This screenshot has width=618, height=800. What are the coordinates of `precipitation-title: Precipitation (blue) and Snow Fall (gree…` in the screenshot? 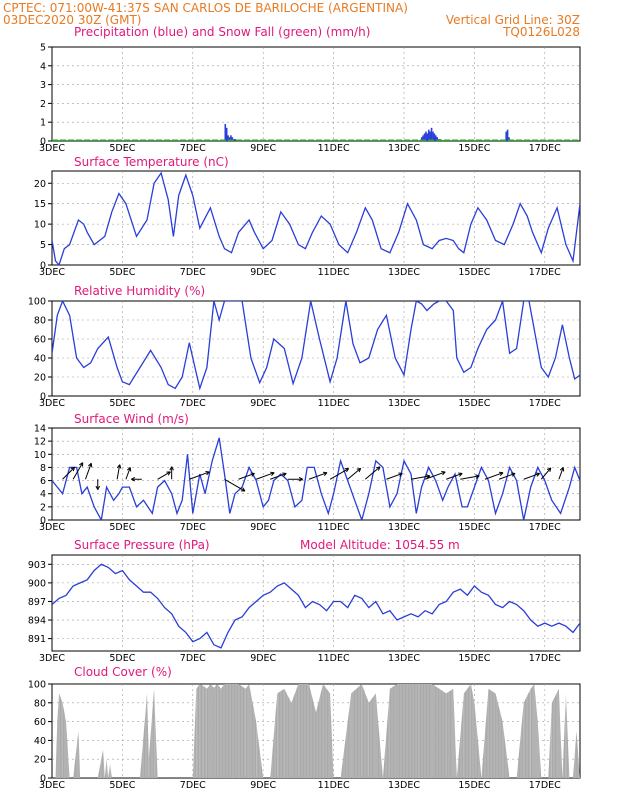 It's located at (222, 32).